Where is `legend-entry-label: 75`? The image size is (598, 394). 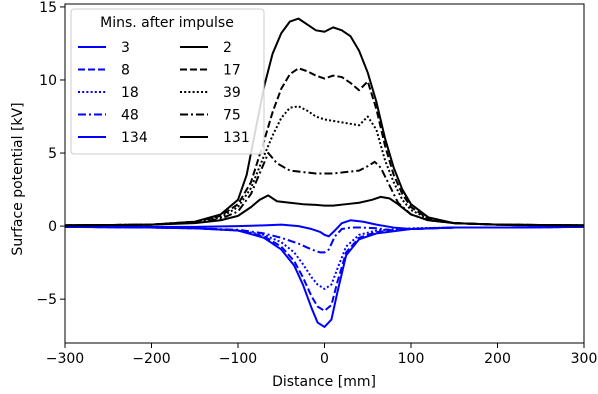 legend-entry-label: 75 is located at coordinates (232, 116).